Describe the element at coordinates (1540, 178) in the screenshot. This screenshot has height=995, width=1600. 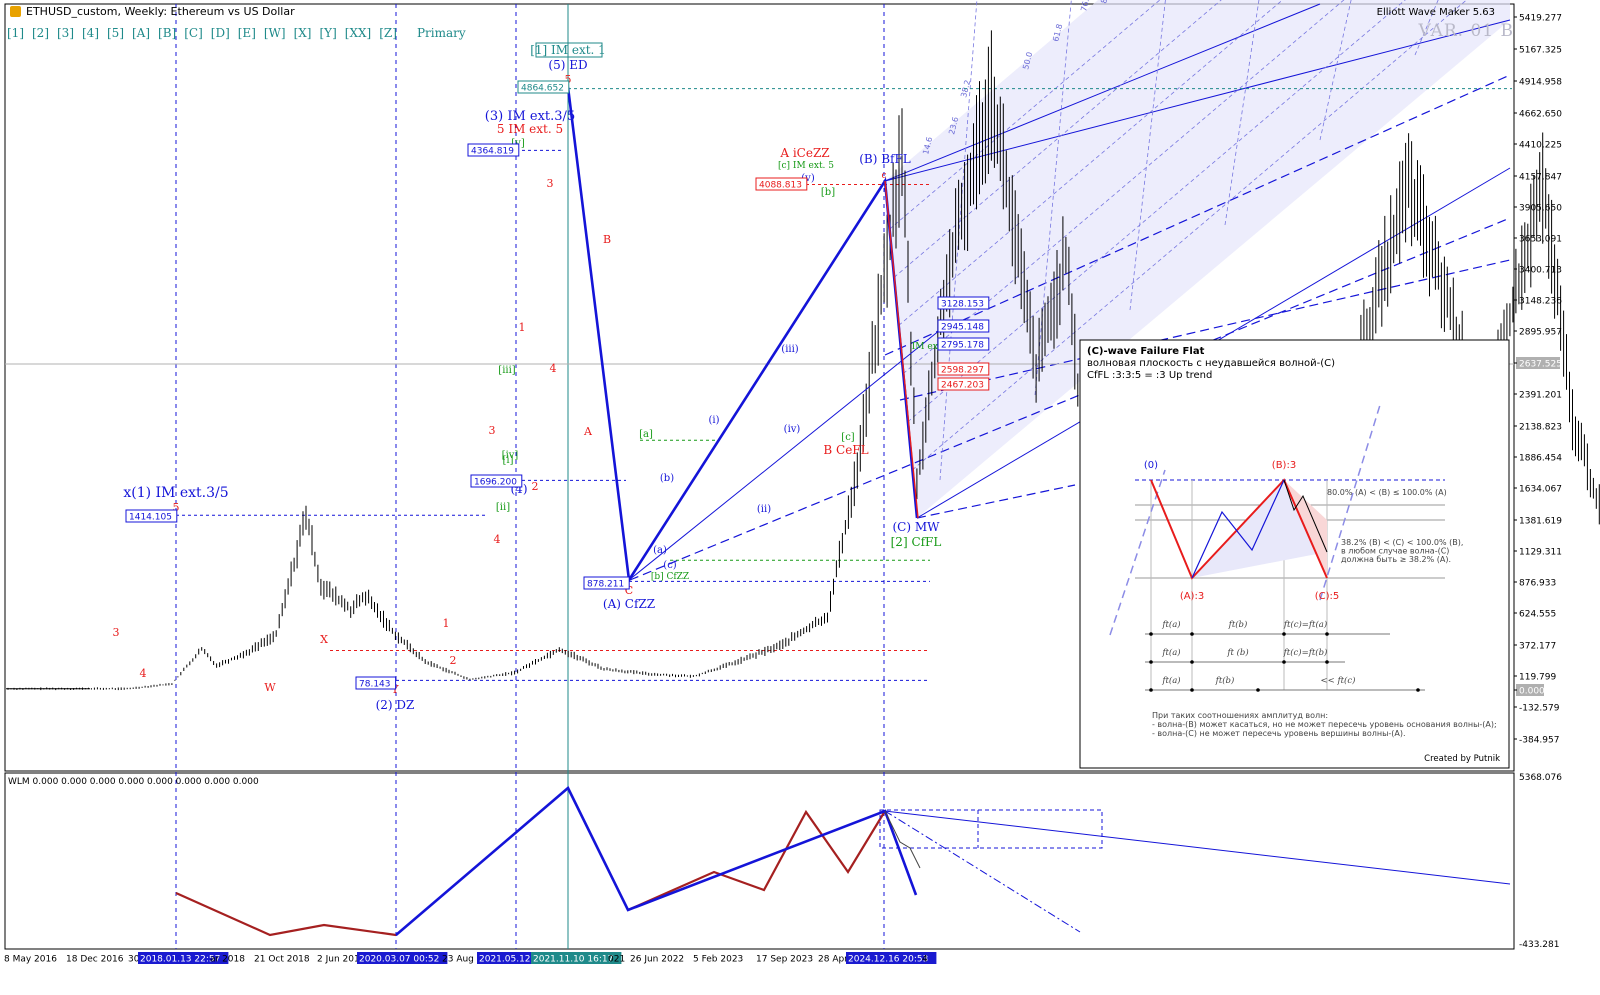
I see `y-tick-5: 4157.847` at that location.